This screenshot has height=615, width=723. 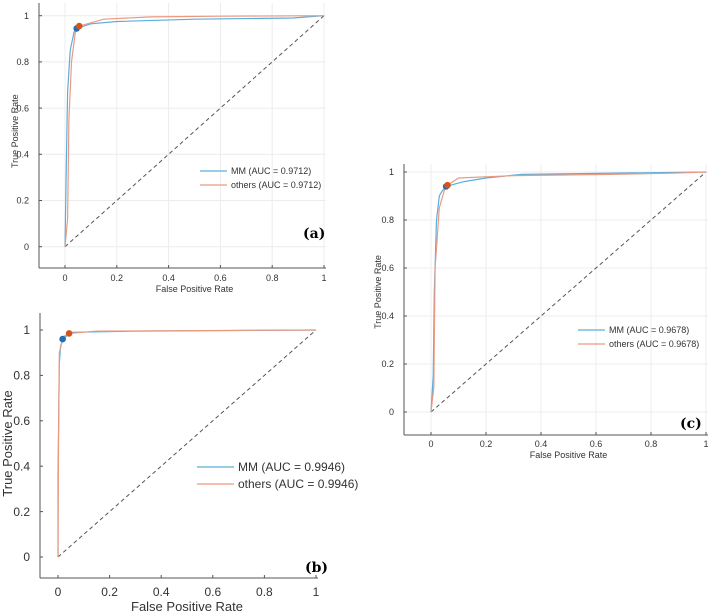 What do you see at coordinates (62, 339) in the screenshot?
I see `operating-point-marker-mm` at bounding box center [62, 339].